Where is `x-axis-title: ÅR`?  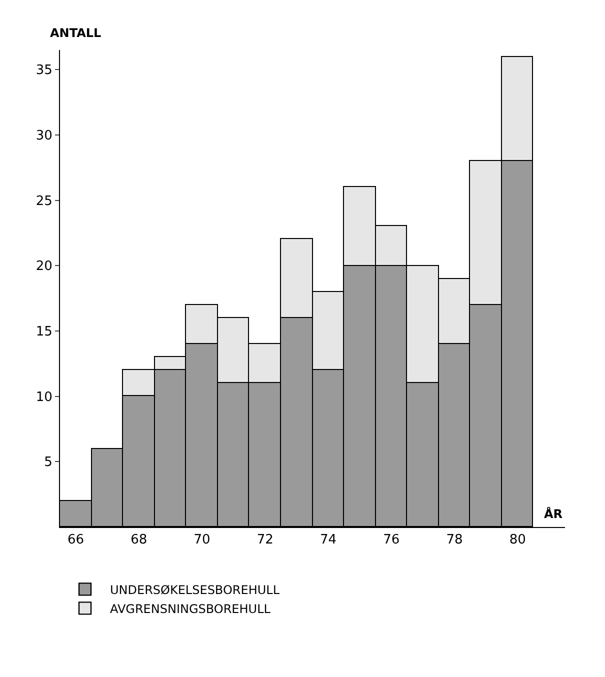
x-axis-title: ÅR is located at coordinates (553, 513).